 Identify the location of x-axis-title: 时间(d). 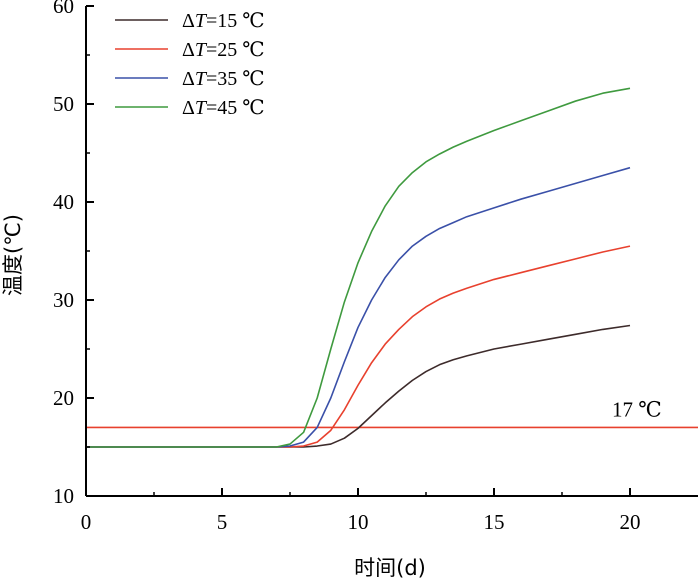
(390, 568).